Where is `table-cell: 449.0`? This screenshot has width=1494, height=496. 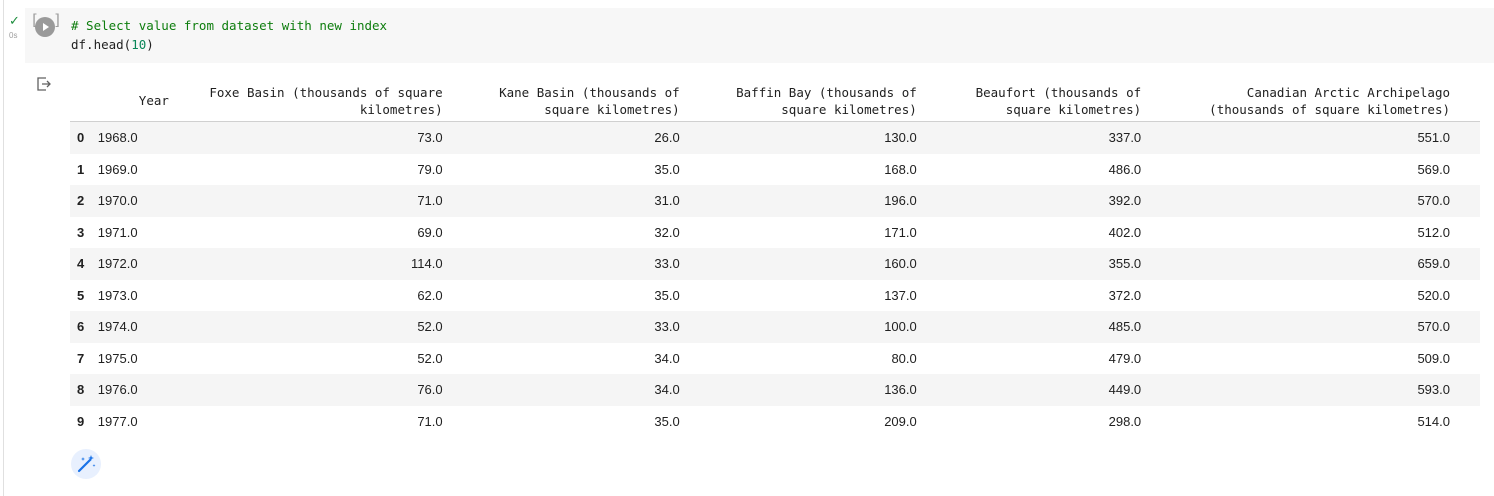 table-cell: 449.0 is located at coordinates (1125, 390).